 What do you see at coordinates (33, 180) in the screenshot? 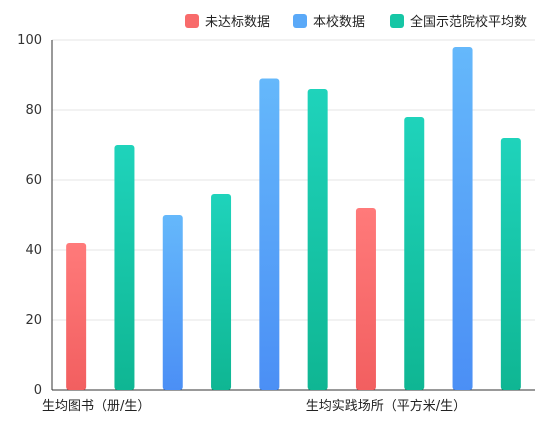
I see `y-tick-label: 60` at bounding box center [33, 180].